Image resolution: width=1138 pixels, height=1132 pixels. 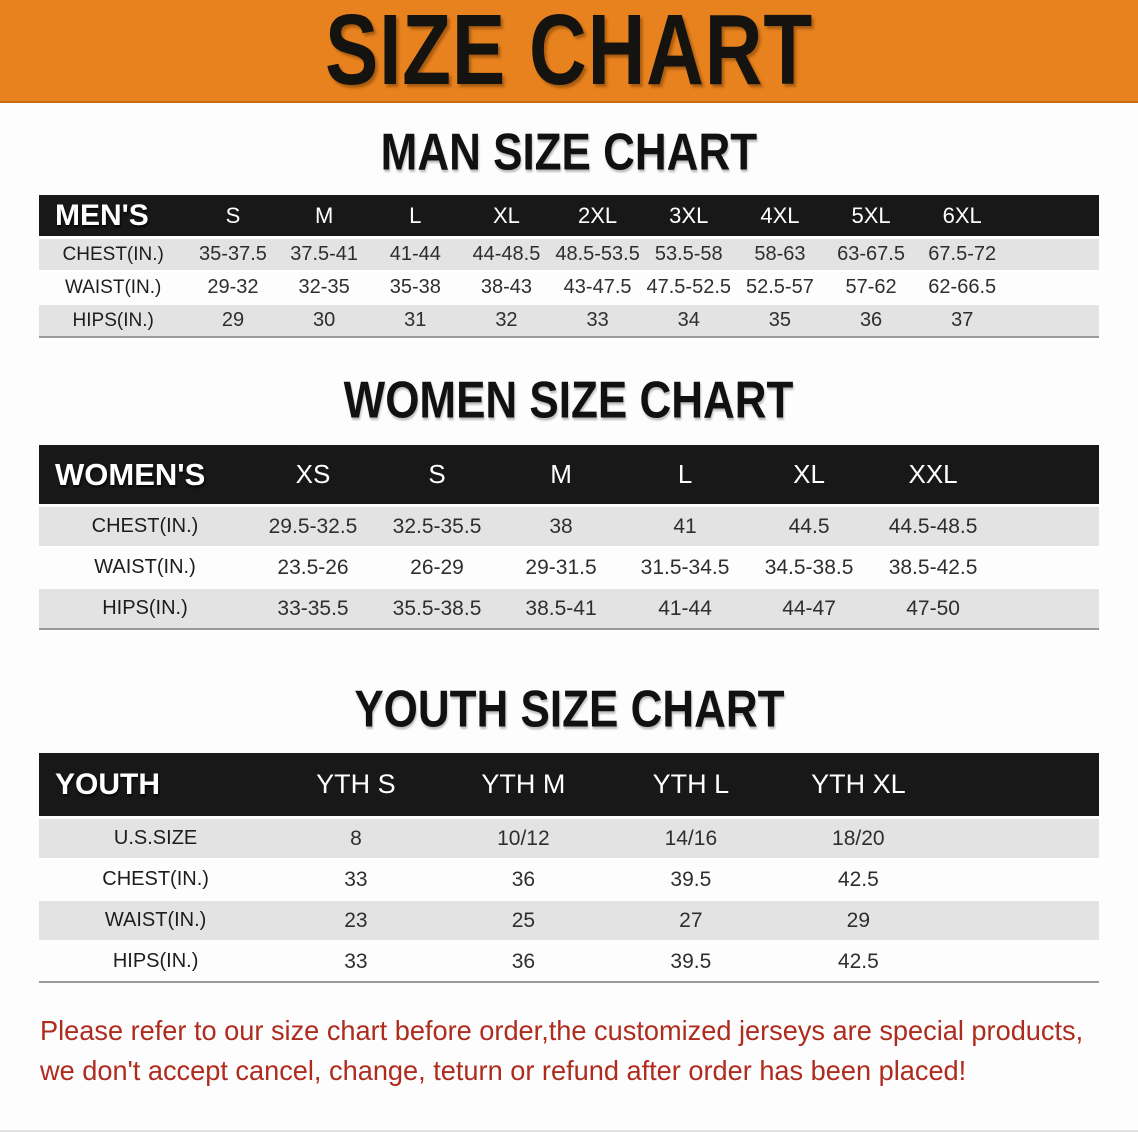 What do you see at coordinates (780, 321) in the screenshot?
I see `size-value-cell: 35` at bounding box center [780, 321].